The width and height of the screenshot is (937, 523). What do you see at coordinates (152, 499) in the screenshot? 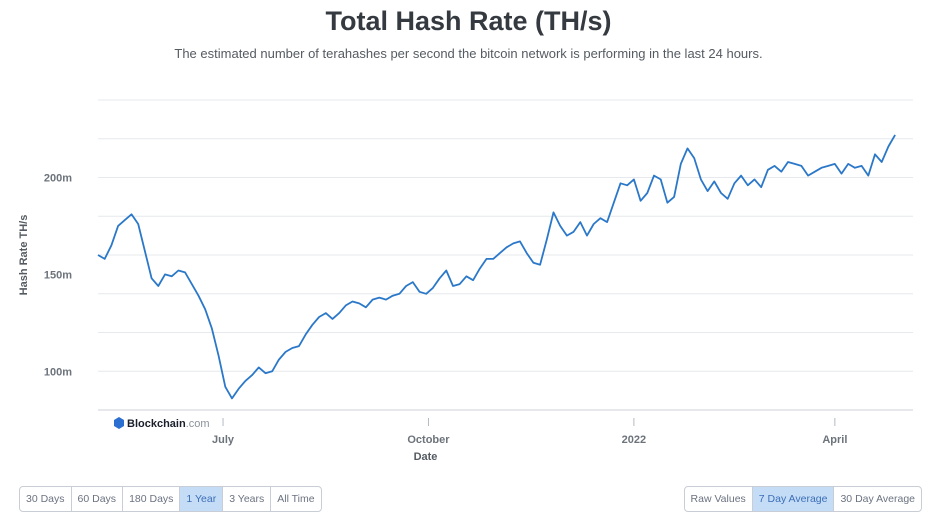
I see `range-180-days-button: 180 Days` at bounding box center [152, 499].